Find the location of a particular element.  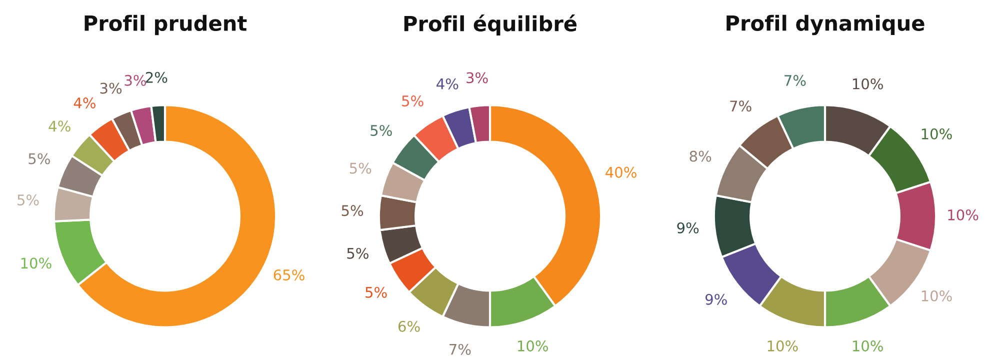

data-label: 2% is located at coordinates (157, 77).